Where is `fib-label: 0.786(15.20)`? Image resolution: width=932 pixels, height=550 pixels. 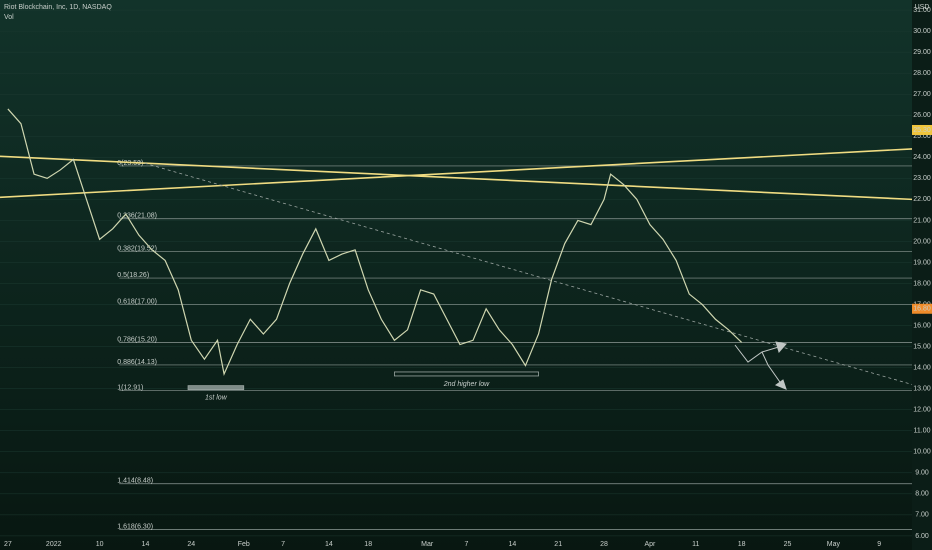
fib-label: 0.786(15.20) is located at coordinates (137, 339).